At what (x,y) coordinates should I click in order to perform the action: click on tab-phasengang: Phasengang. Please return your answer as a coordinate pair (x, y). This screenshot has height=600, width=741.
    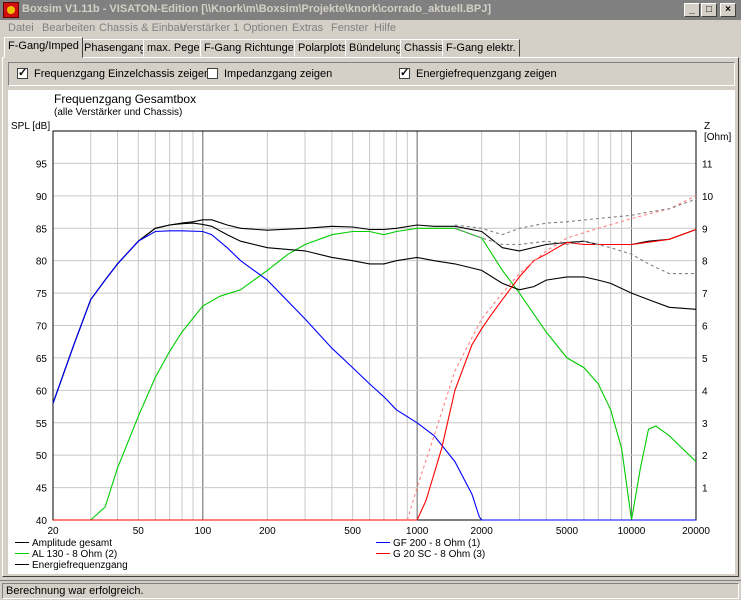
    Looking at the image, I should click on (115, 48).